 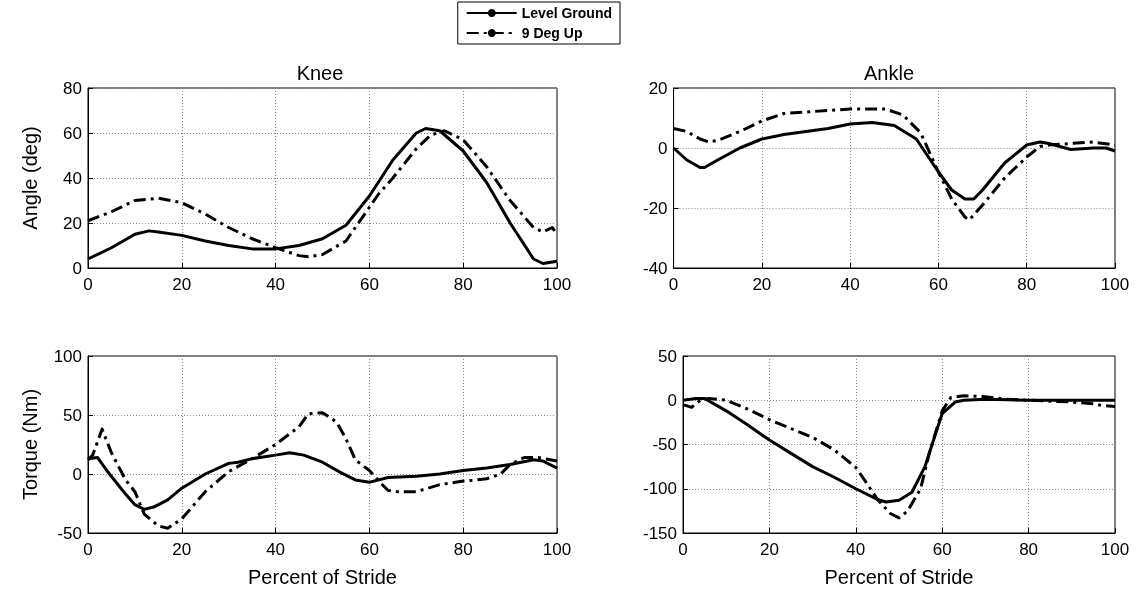 I want to click on y-axis-title: Angle (deg), so click(x=30, y=178).